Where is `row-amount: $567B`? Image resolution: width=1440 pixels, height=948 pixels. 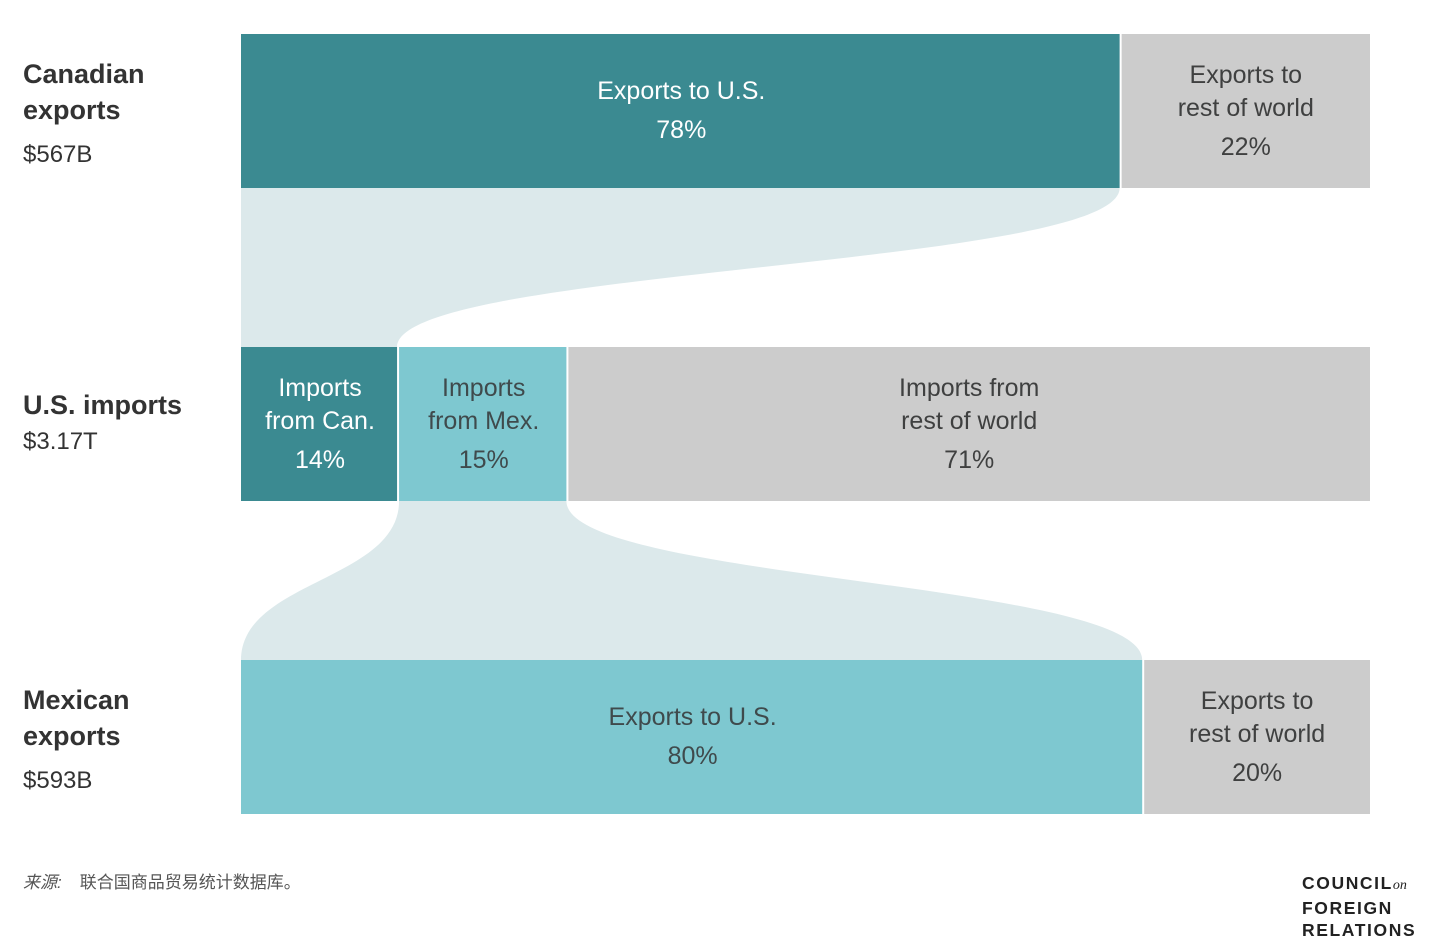 row-amount: $567B is located at coordinates (58, 154).